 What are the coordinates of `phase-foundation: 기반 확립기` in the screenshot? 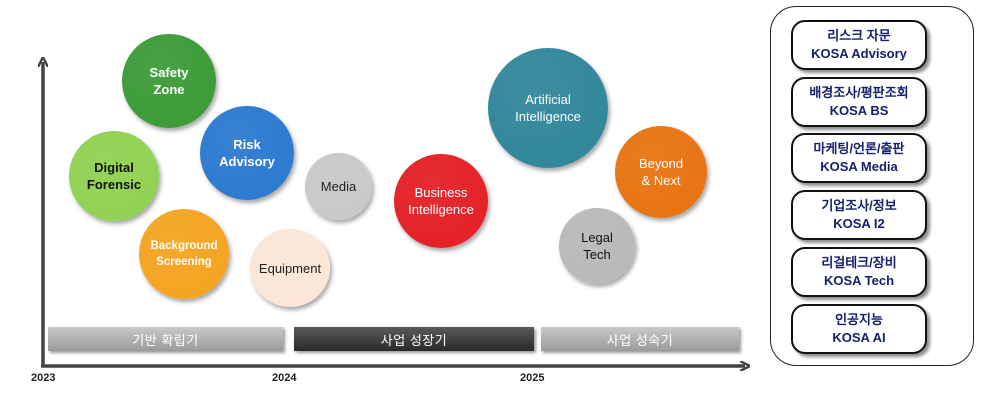 It's located at (165, 339).